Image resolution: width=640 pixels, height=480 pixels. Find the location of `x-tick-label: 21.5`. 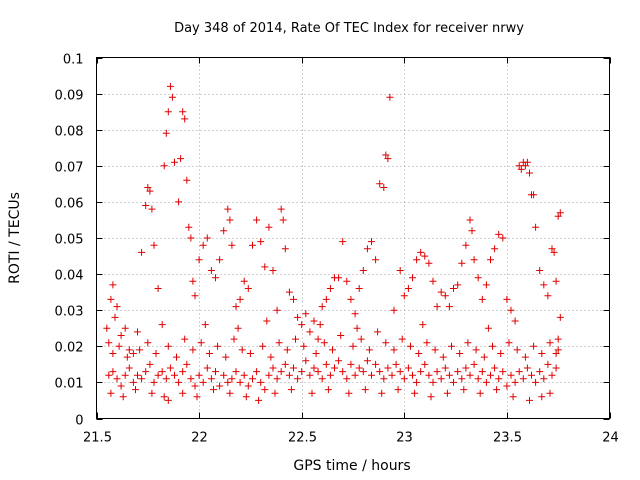

x-tick-label: 21.5 is located at coordinates (97, 438).